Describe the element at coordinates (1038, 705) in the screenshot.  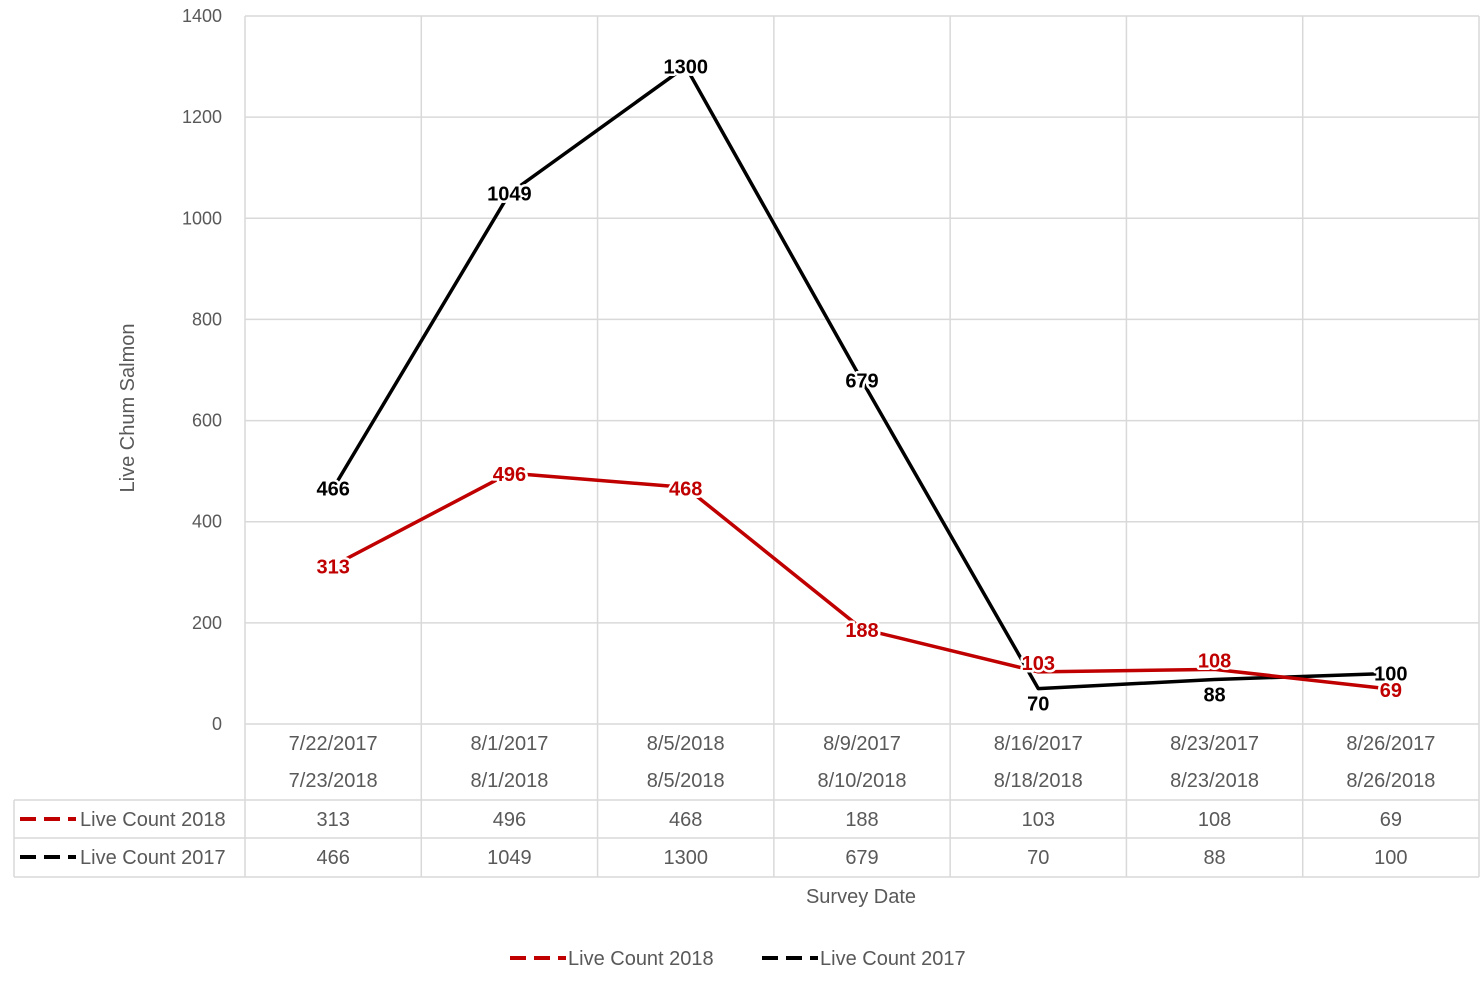
I see `data-label: 70` at that location.